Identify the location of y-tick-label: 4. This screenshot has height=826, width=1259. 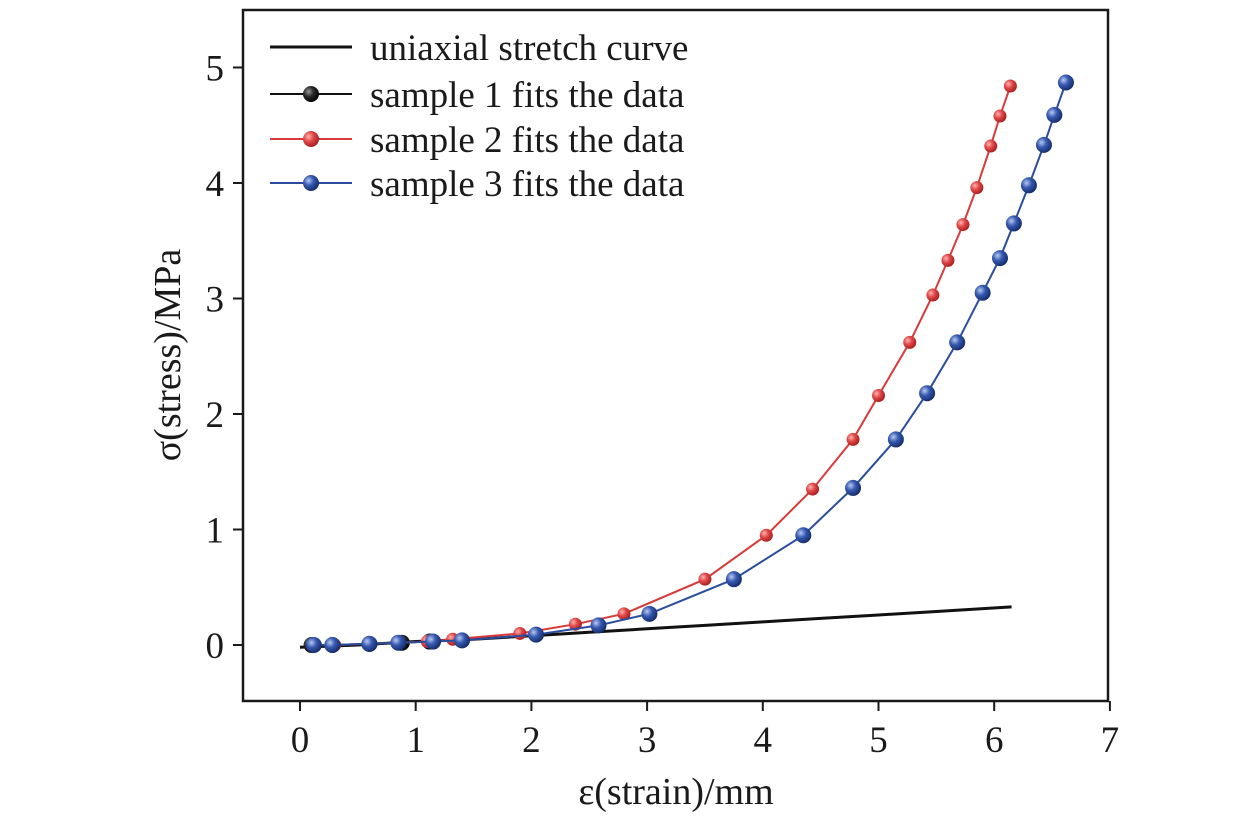
(215, 184).